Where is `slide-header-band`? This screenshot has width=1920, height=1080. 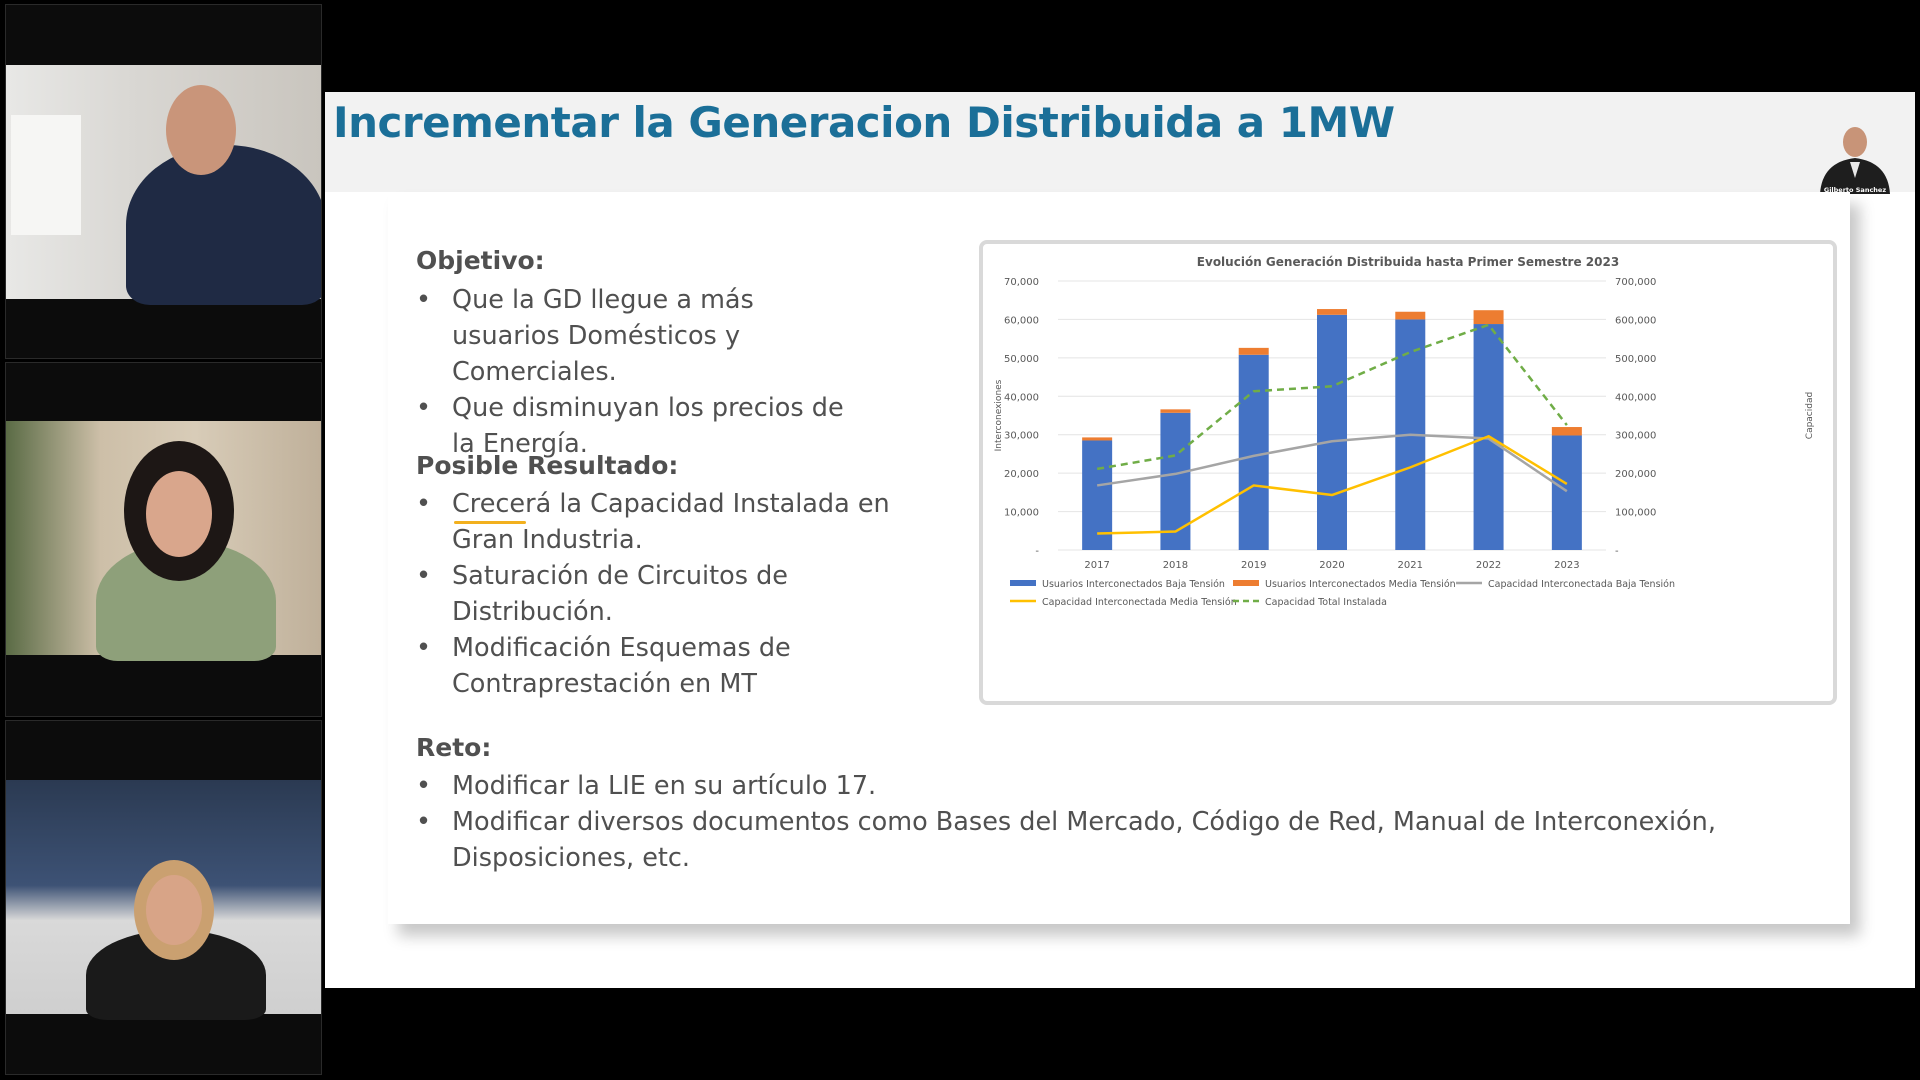 slide-header-band is located at coordinates (1120, 142).